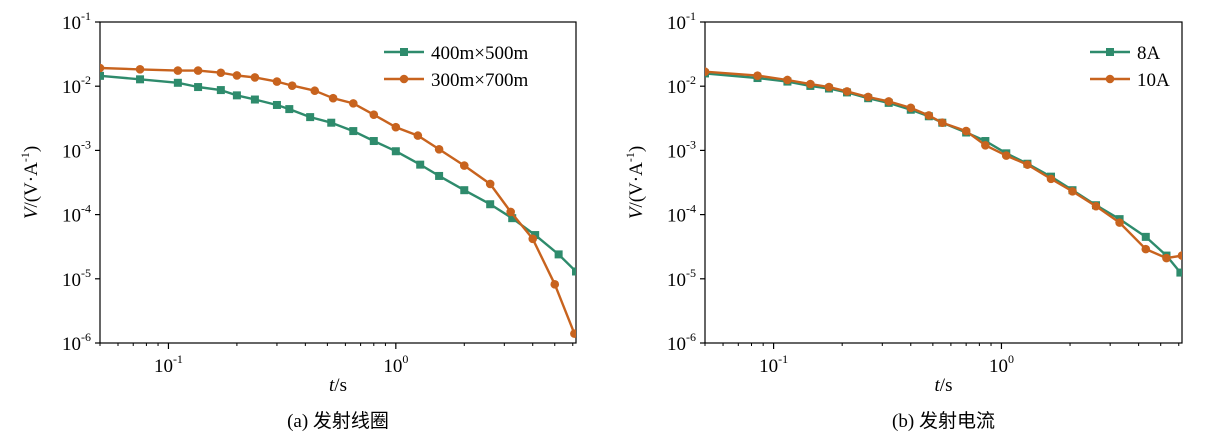 This screenshot has height=444, width=1227. I want to click on chart-caption: (a) 发射线圈, so click(338, 421).